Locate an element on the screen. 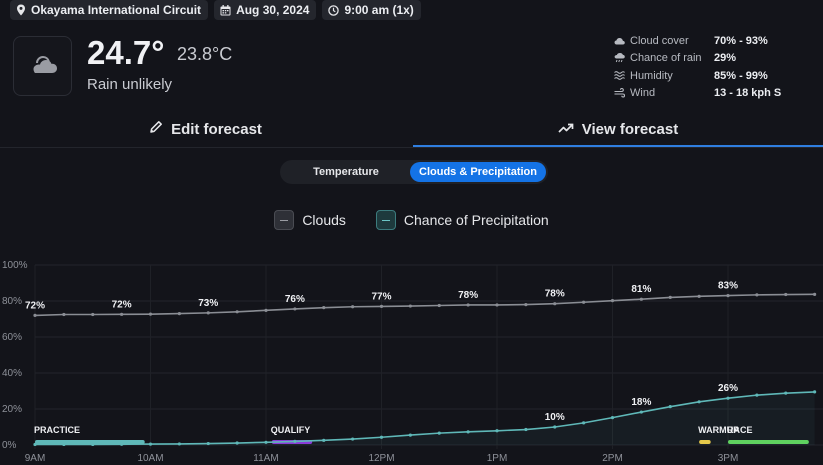 This screenshot has height=465, width=823. session-label-practice: PRACTICE is located at coordinates (57, 430).